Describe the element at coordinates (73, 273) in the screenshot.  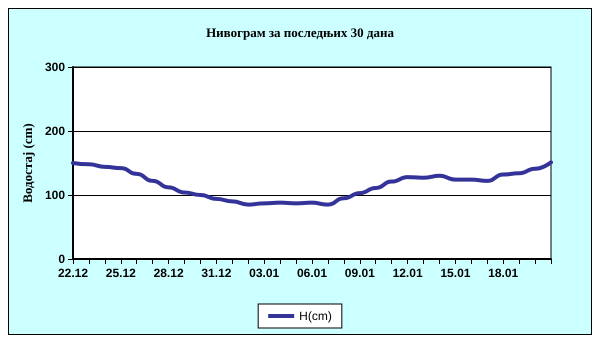
I see `x-tick-label: 22.12` at that location.